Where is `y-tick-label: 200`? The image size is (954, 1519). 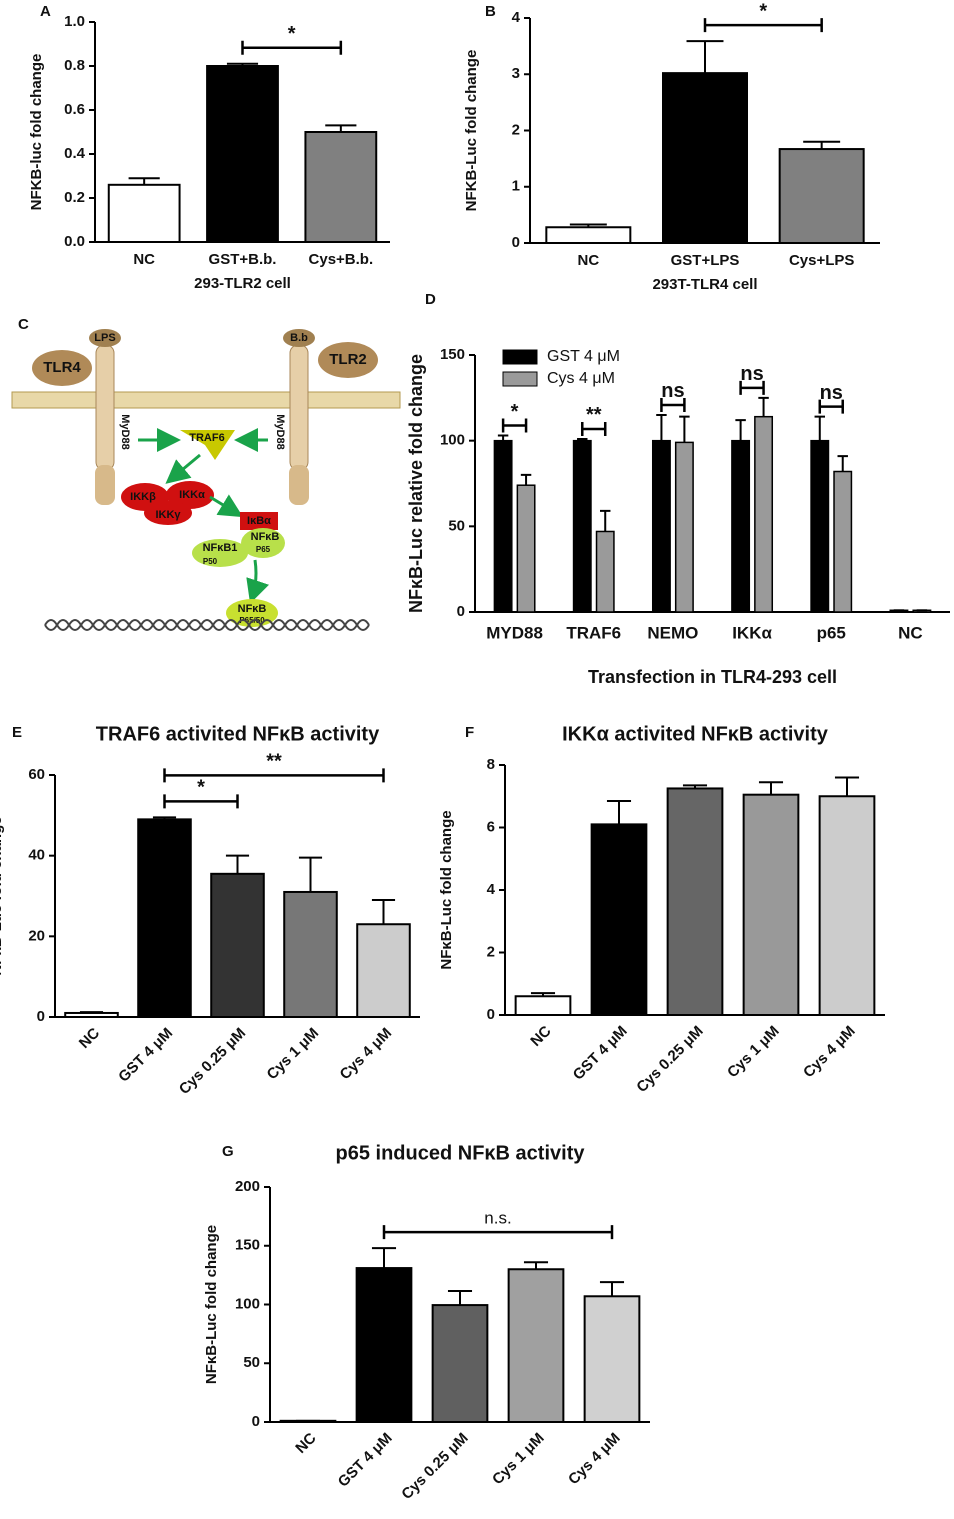 y-tick-label: 200 is located at coordinates (247, 1186).